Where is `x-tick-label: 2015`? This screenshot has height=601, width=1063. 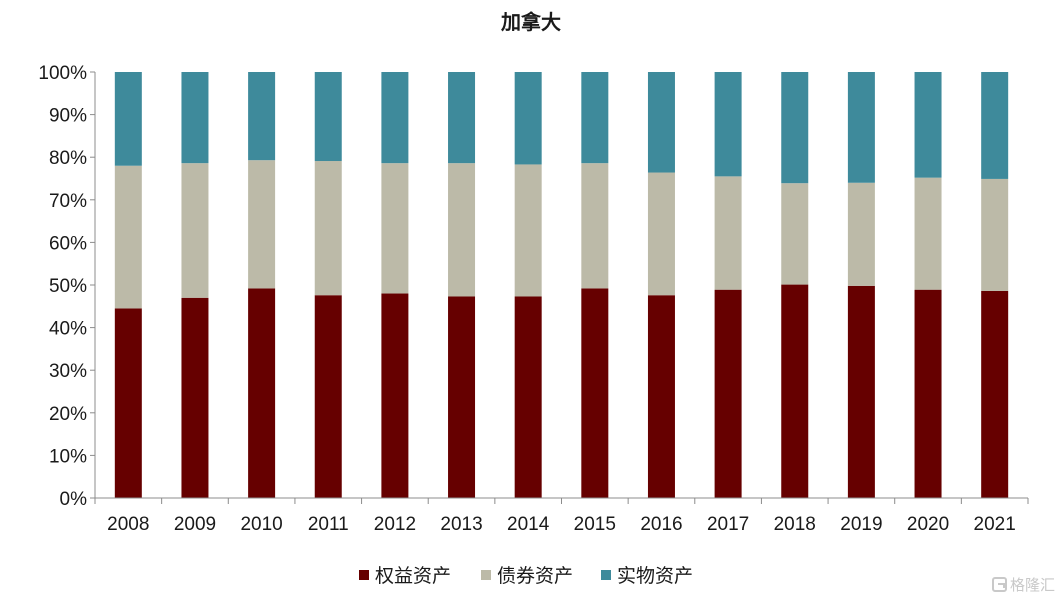
x-tick-label: 2015 is located at coordinates (595, 524).